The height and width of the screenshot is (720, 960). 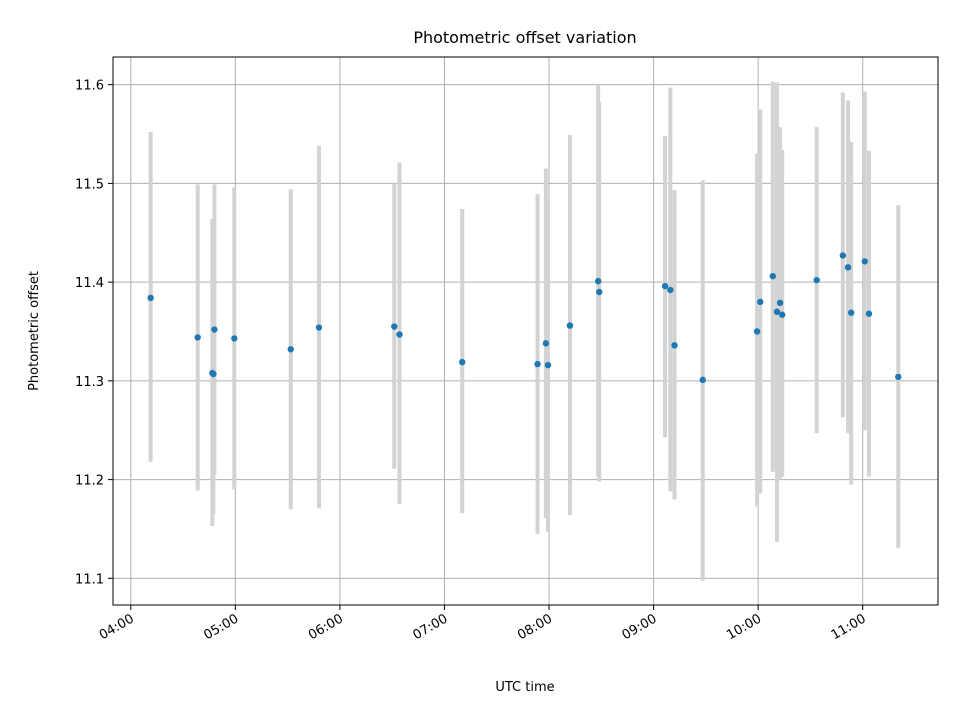 I want to click on y-tick-label: 11.4, so click(x=89, y=283).